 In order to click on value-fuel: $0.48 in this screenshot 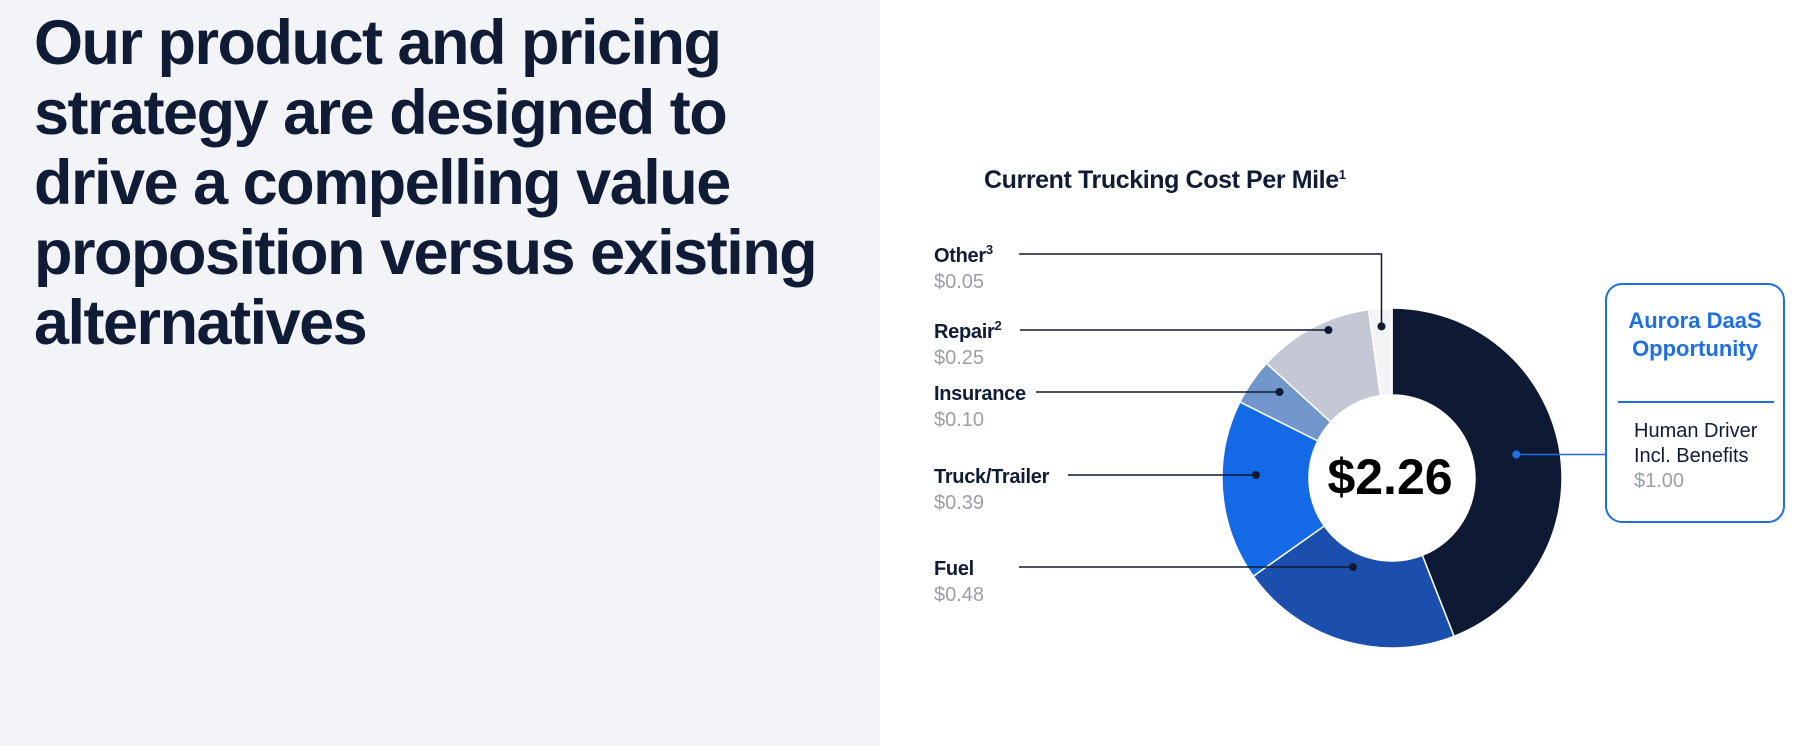, I will do `click(959, 595)`.